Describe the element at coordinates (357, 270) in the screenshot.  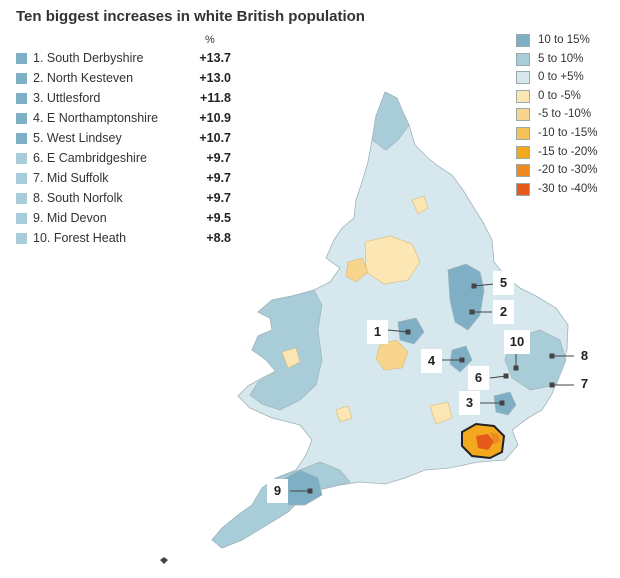
I see `decline-area-manchester` at that location.